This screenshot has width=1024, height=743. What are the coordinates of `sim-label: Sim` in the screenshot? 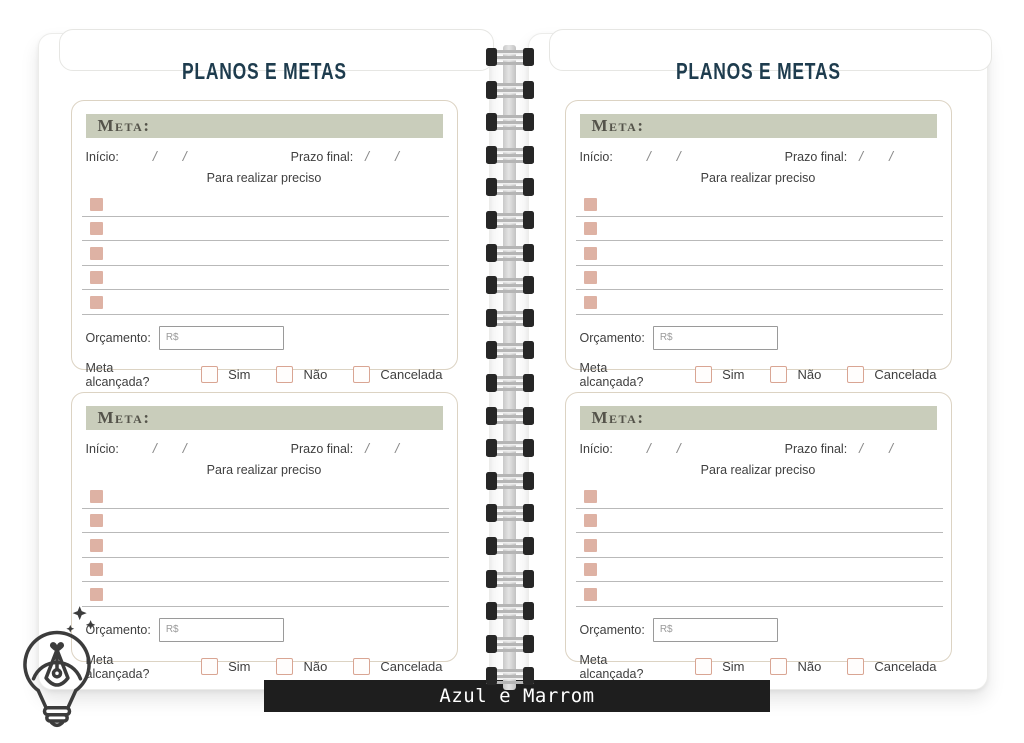 It's located at (239, 374).